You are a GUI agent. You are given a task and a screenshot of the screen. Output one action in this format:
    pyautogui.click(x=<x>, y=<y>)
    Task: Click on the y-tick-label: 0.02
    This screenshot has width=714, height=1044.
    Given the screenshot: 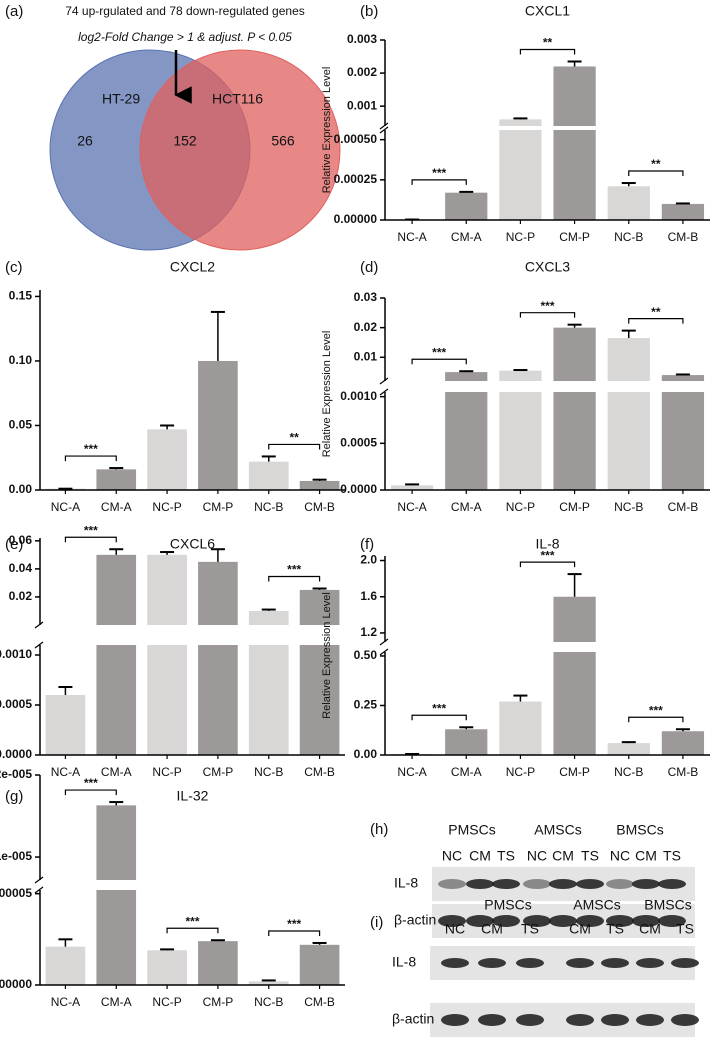 What is the action you would take?
    pyautogui.click(x=21, y=596)
    